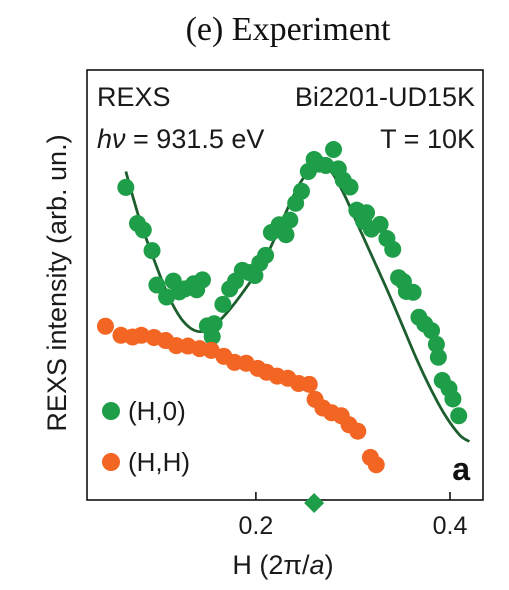  What do you see at coordinates (111, 139) in the screenshot?
I see `photon-energy-symbol: hν` at bounding box center [111, 139].